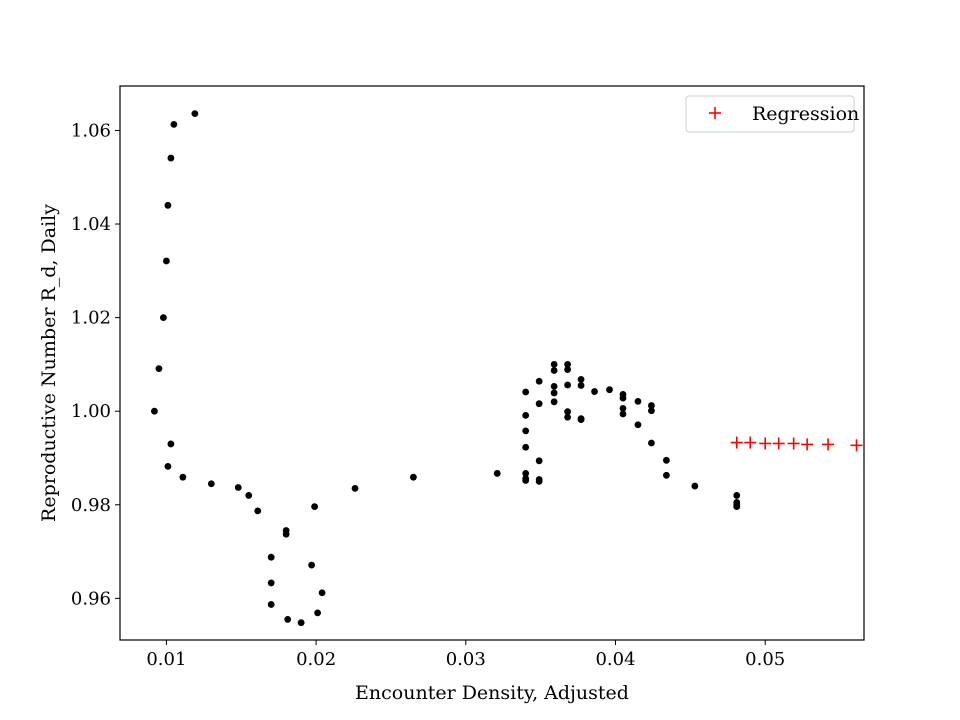 Image resolution: width=960 pixels, height=720 pixels. I want to click on y-tick-label: 1.04, so click(91, 224).